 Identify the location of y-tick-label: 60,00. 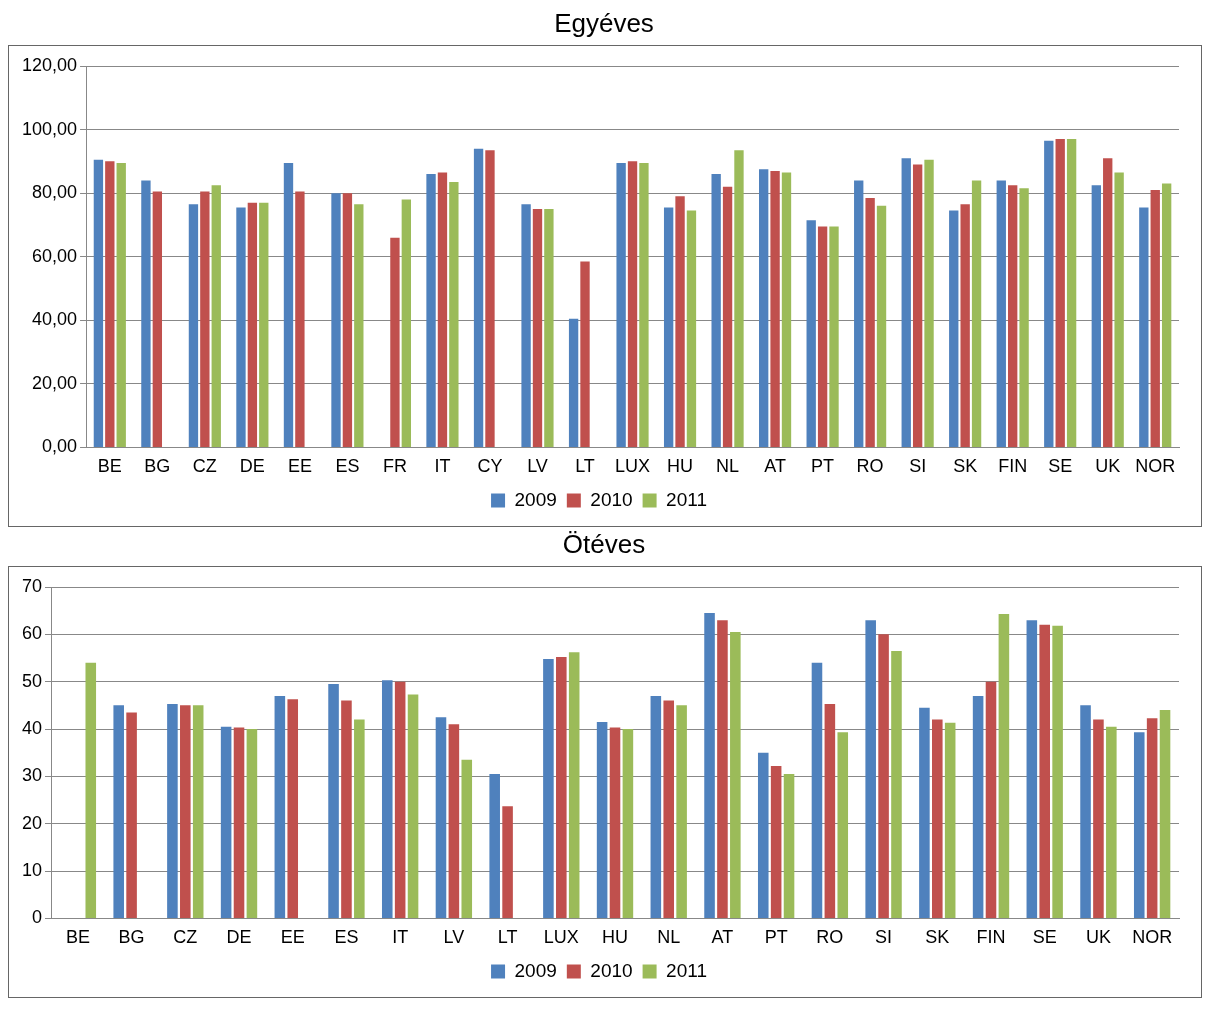
(55, 255).